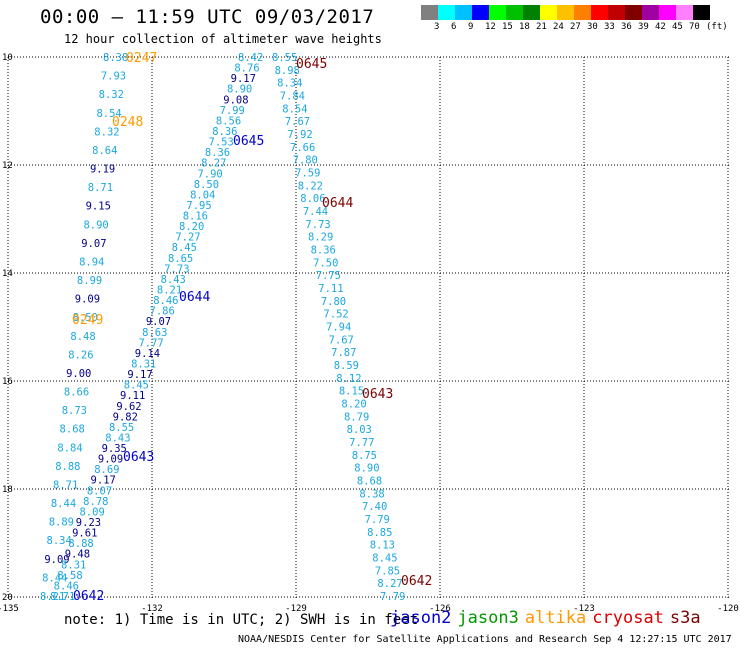  What do you see at coordinates (7, 58) in the screenshot?
I see `latitude-tick-label: 10` at bounding box center [7, 58].